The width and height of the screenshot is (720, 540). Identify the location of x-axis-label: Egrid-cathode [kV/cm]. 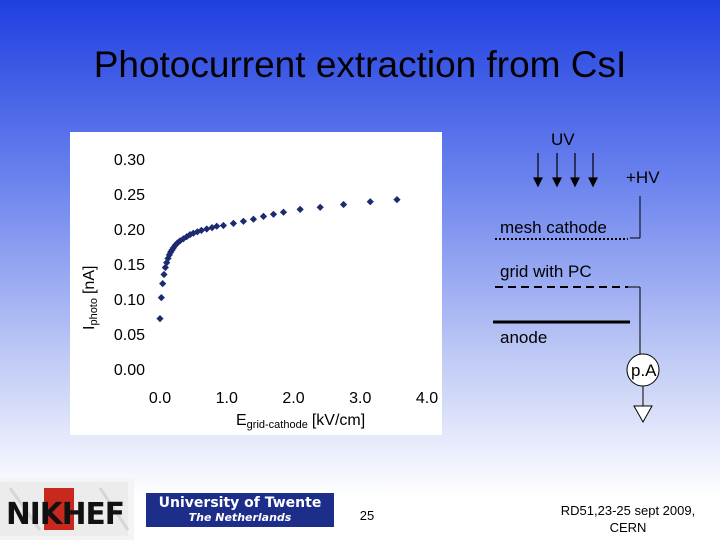
(300, 421).